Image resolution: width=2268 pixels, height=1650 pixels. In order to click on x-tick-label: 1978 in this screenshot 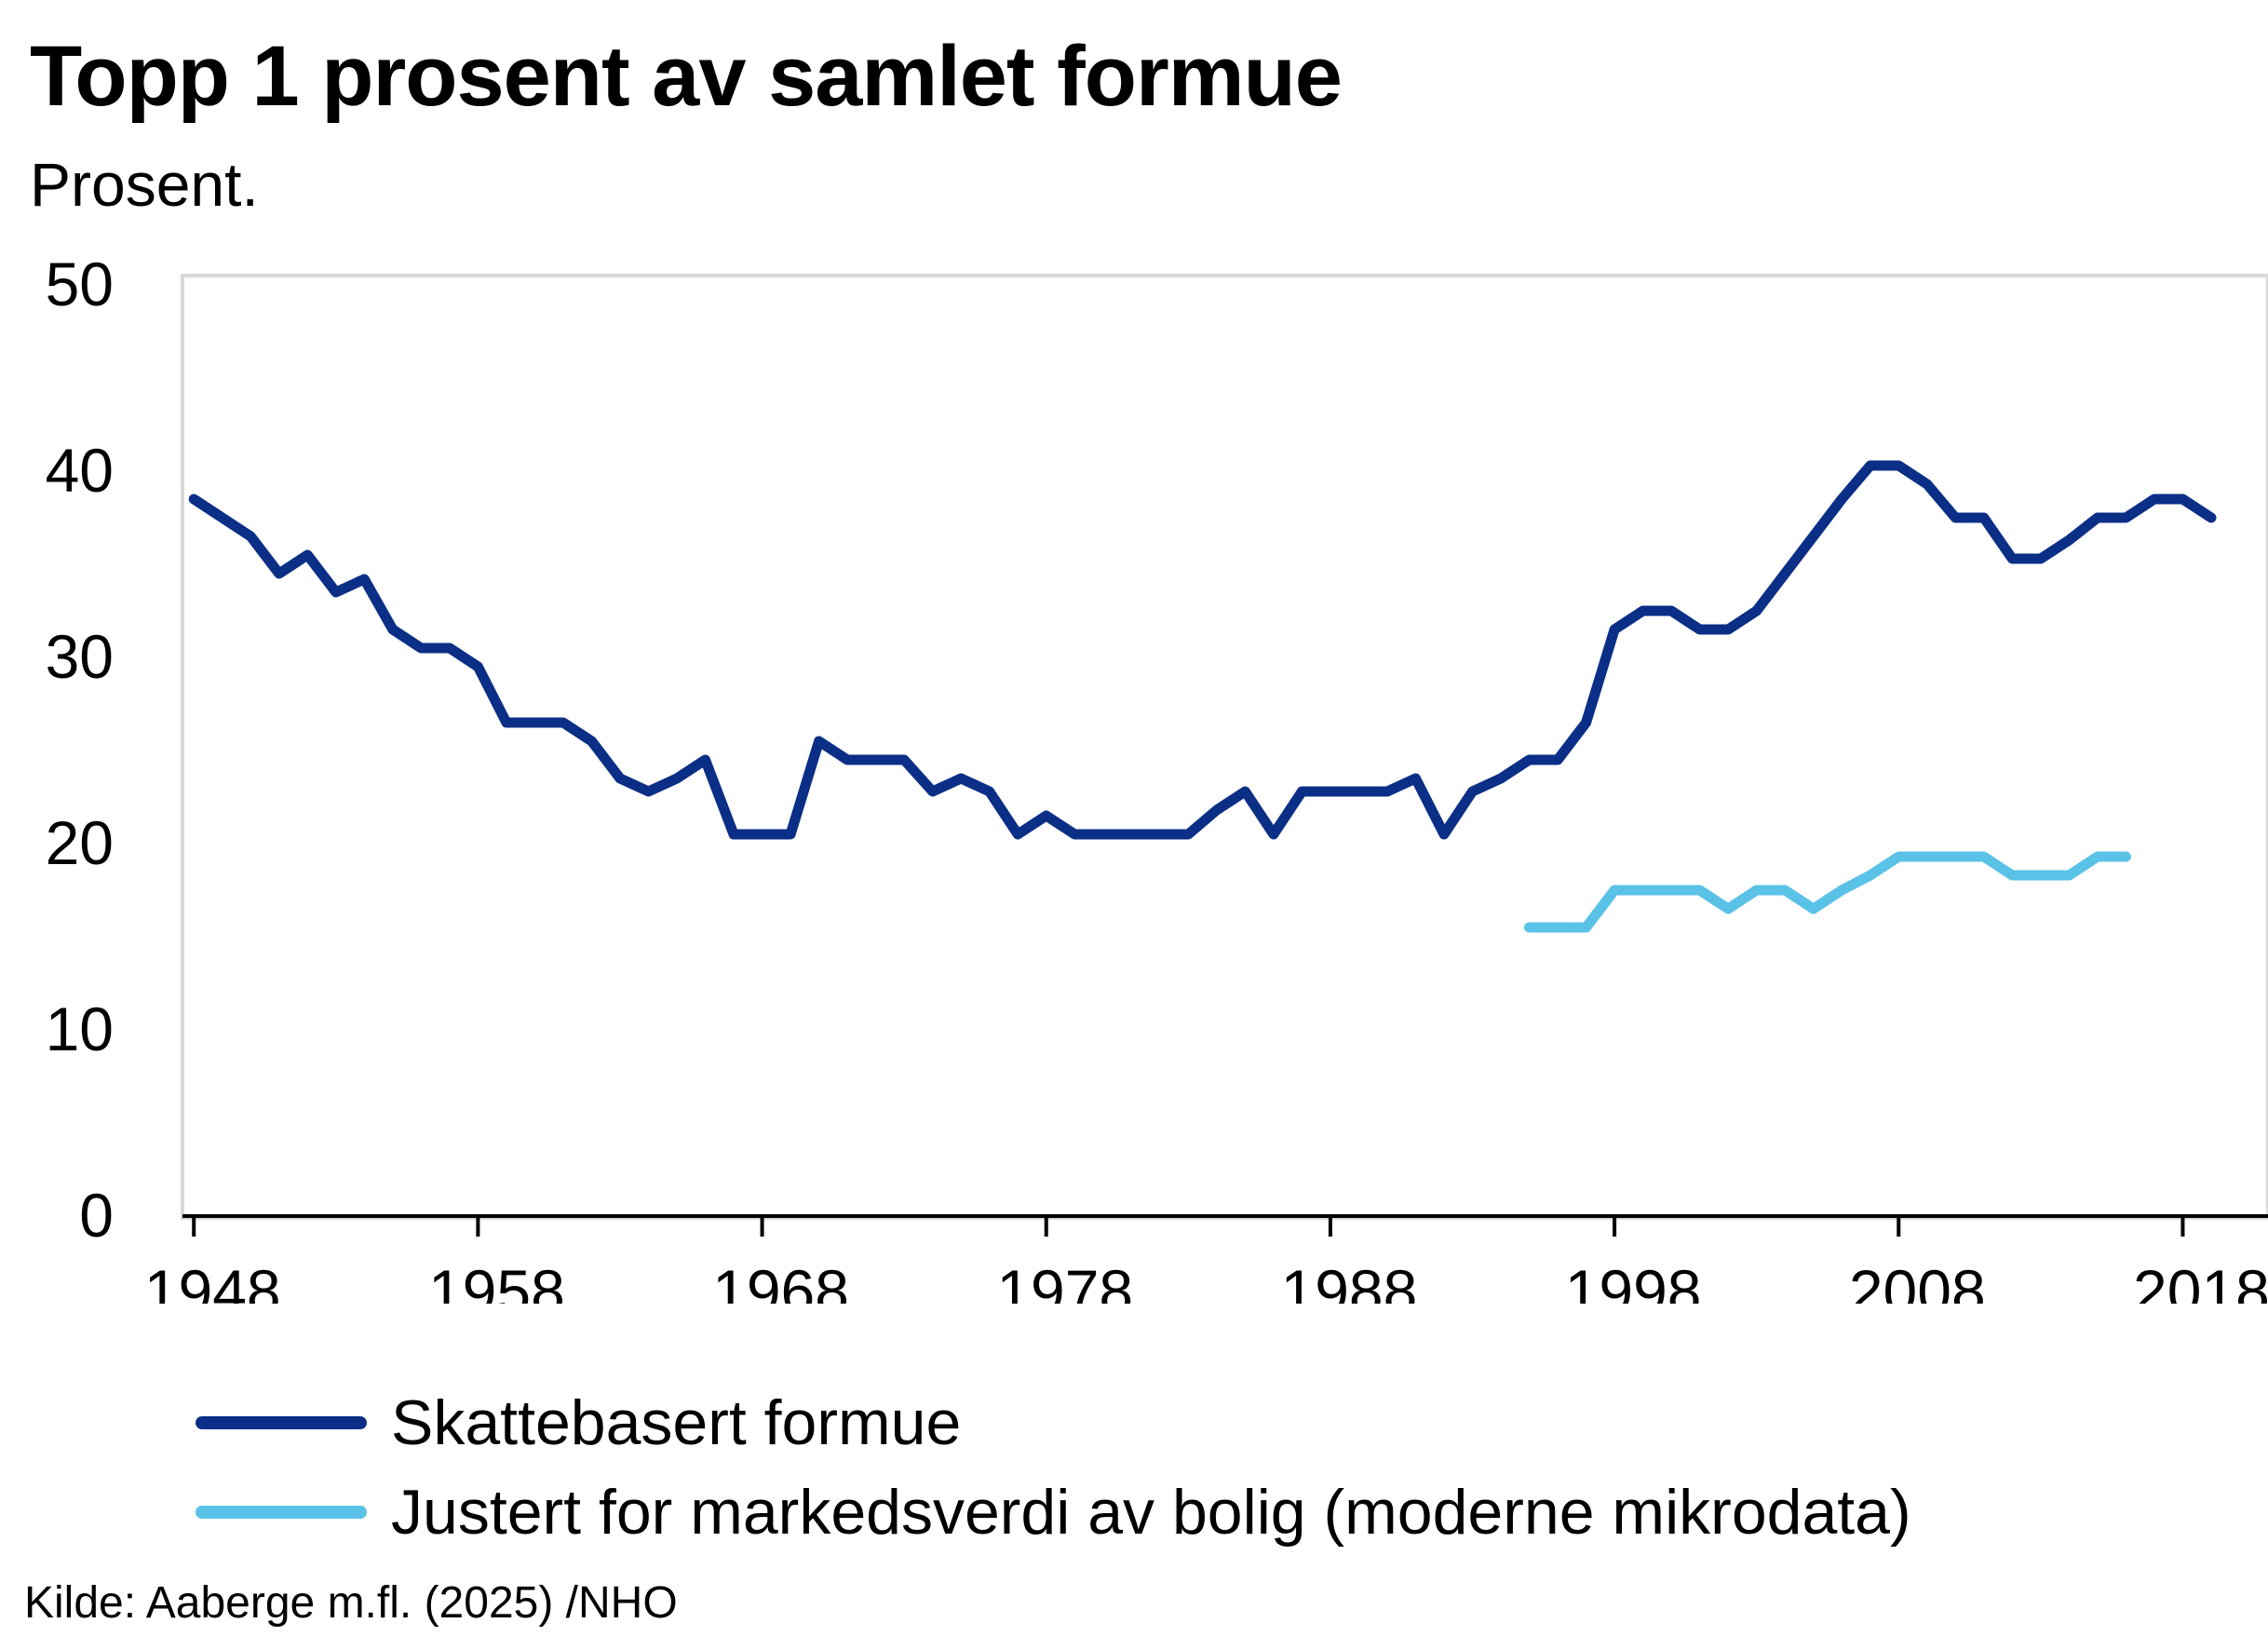, I will do `click(1064, 1280)`.